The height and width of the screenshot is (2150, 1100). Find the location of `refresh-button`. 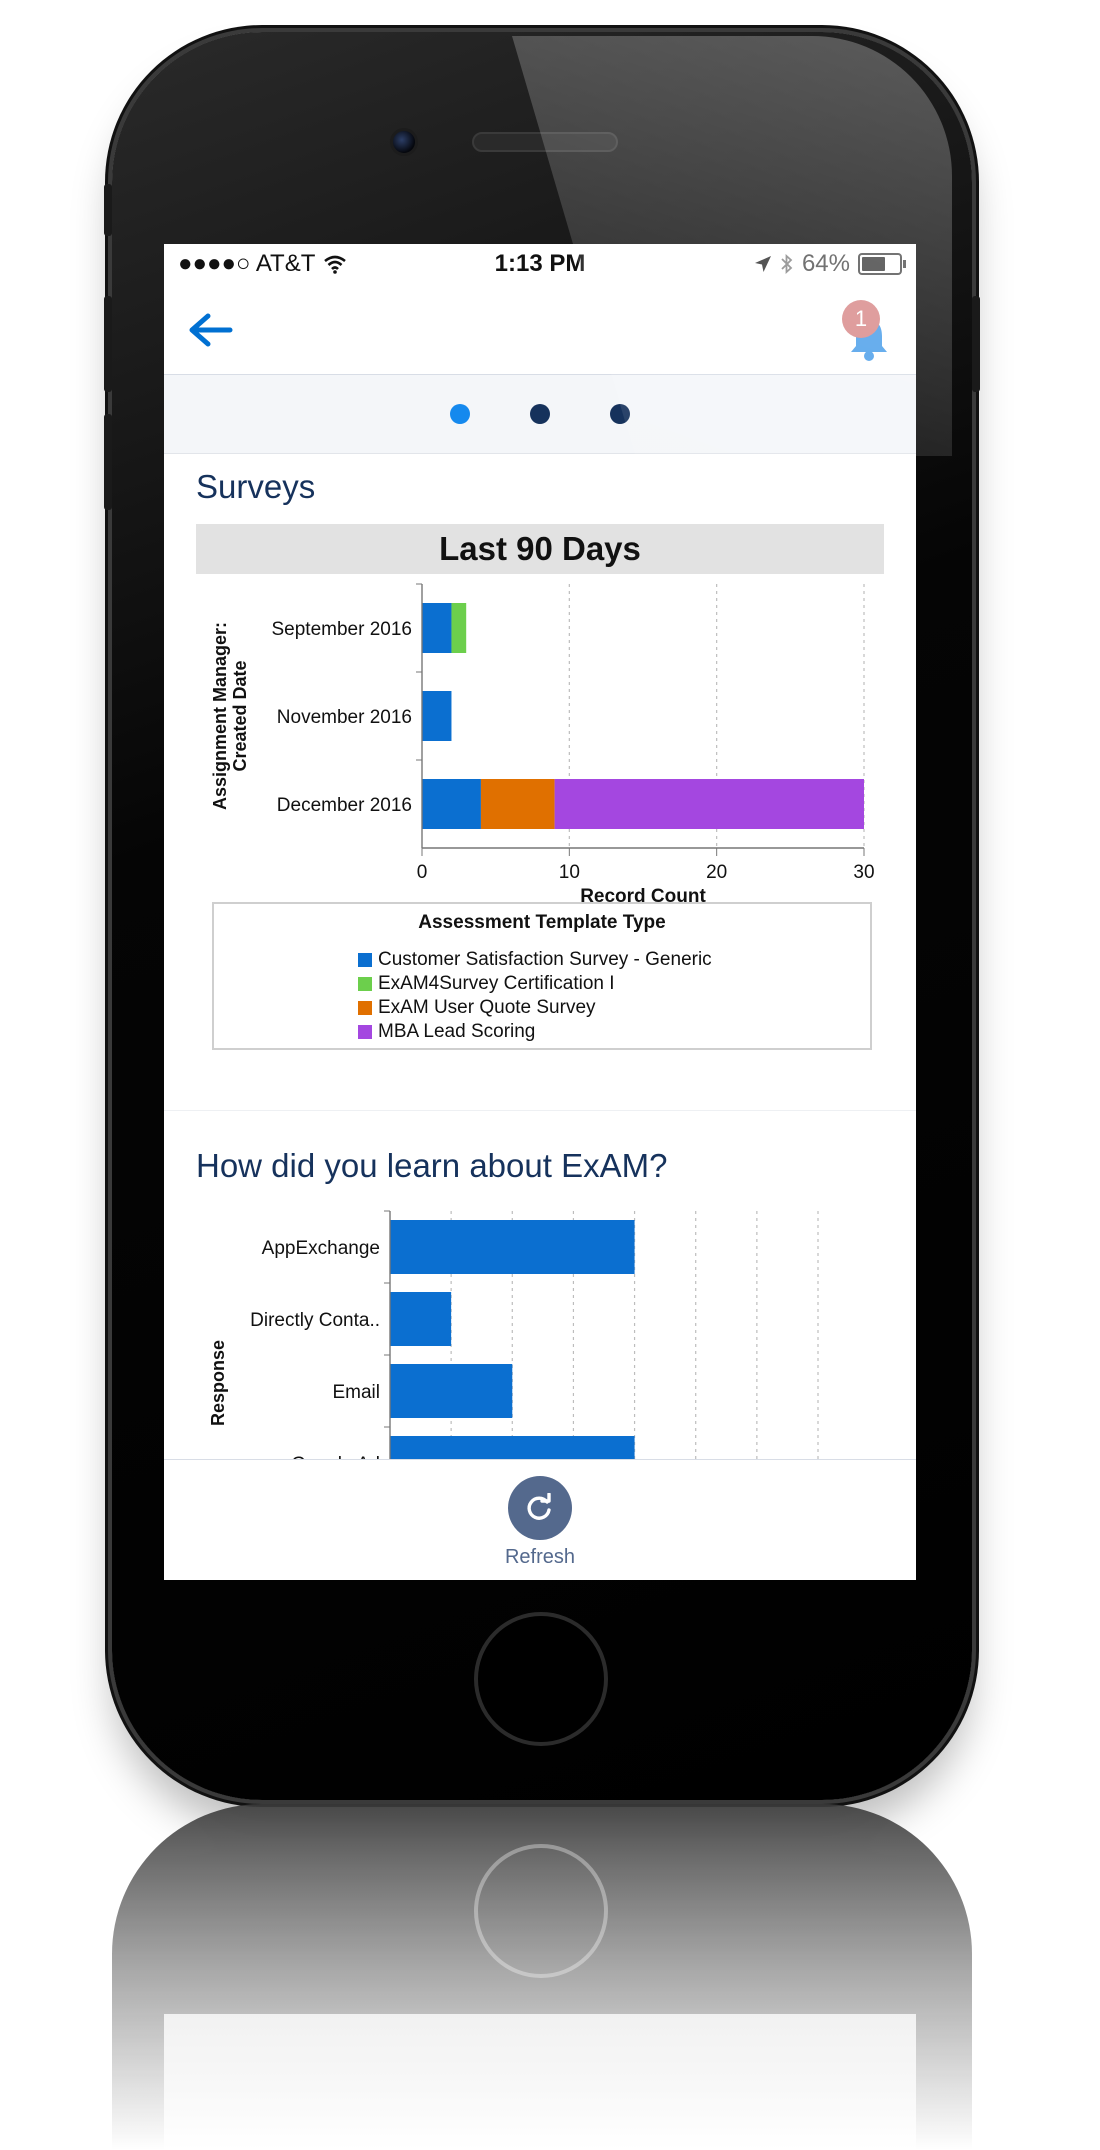

refresh-button is located at coordinates (540, 1508).